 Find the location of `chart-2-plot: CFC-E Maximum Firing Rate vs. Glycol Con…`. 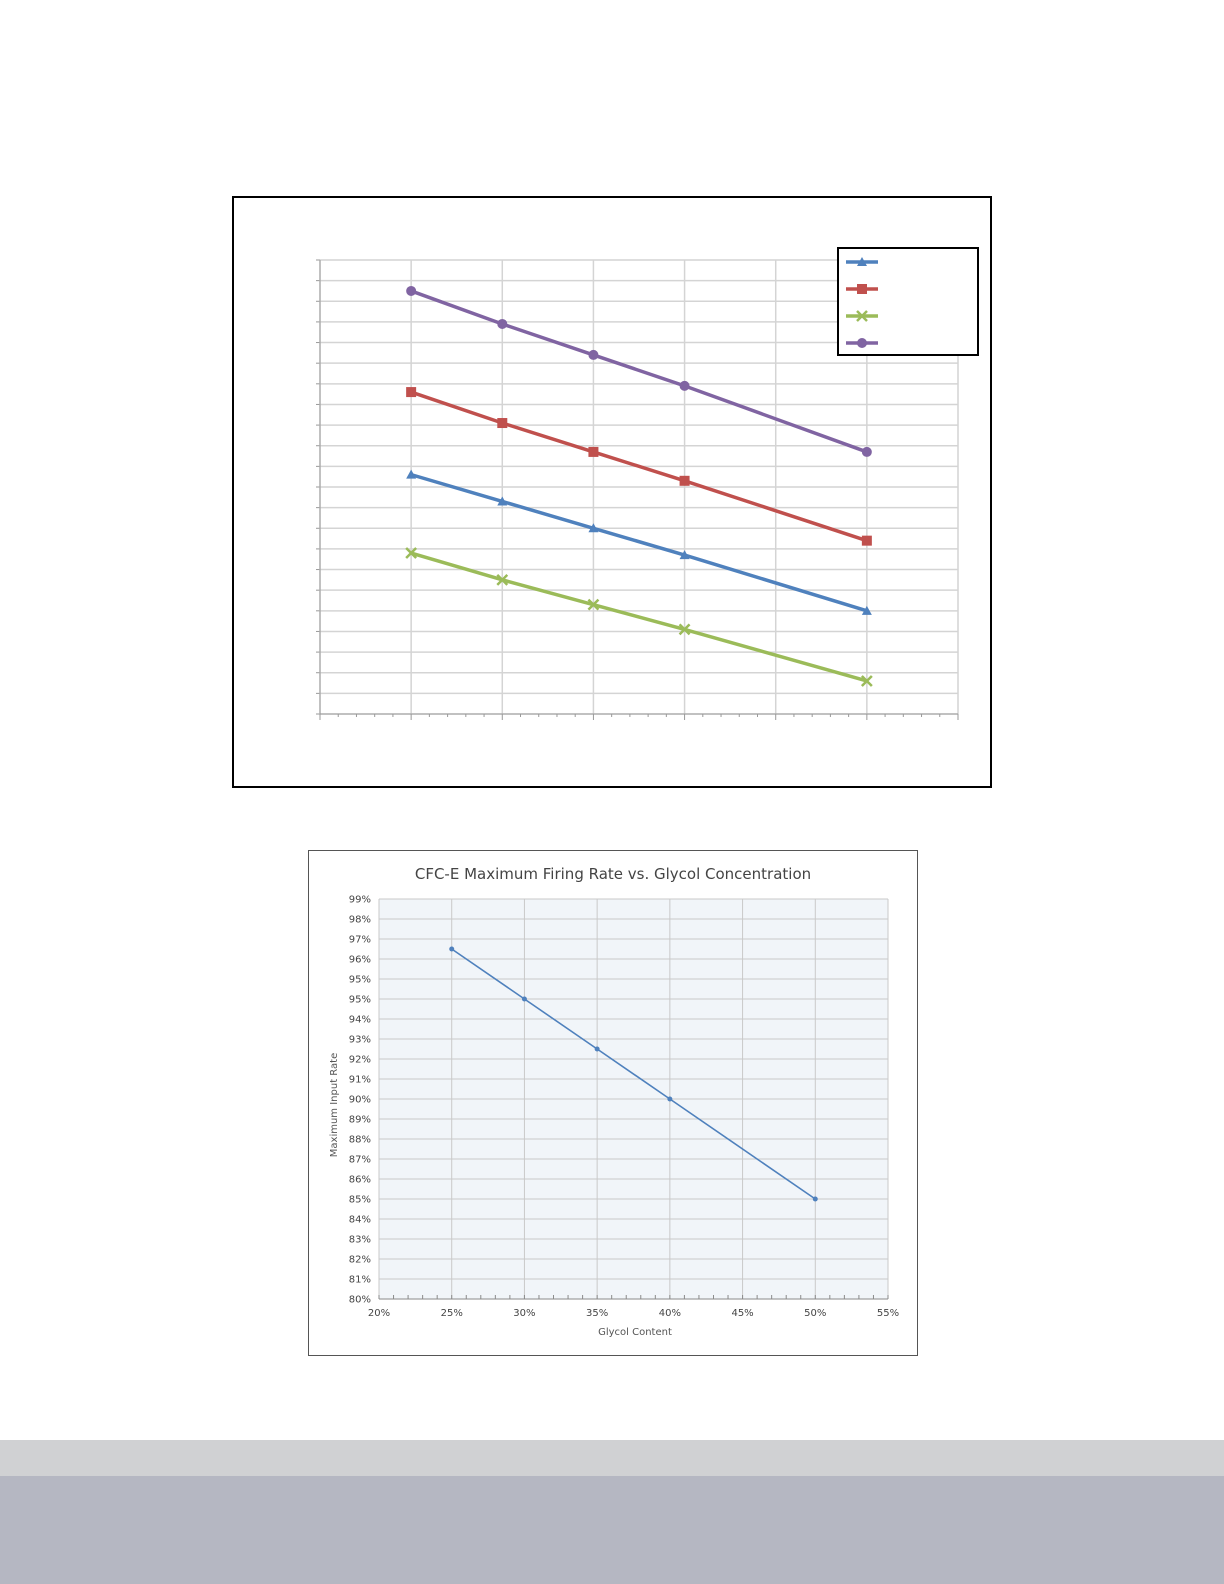

chart-2-plot: CFC-E Maximum Firing Rate vs. Glycol Con… is located at coordinates (614, 1101).